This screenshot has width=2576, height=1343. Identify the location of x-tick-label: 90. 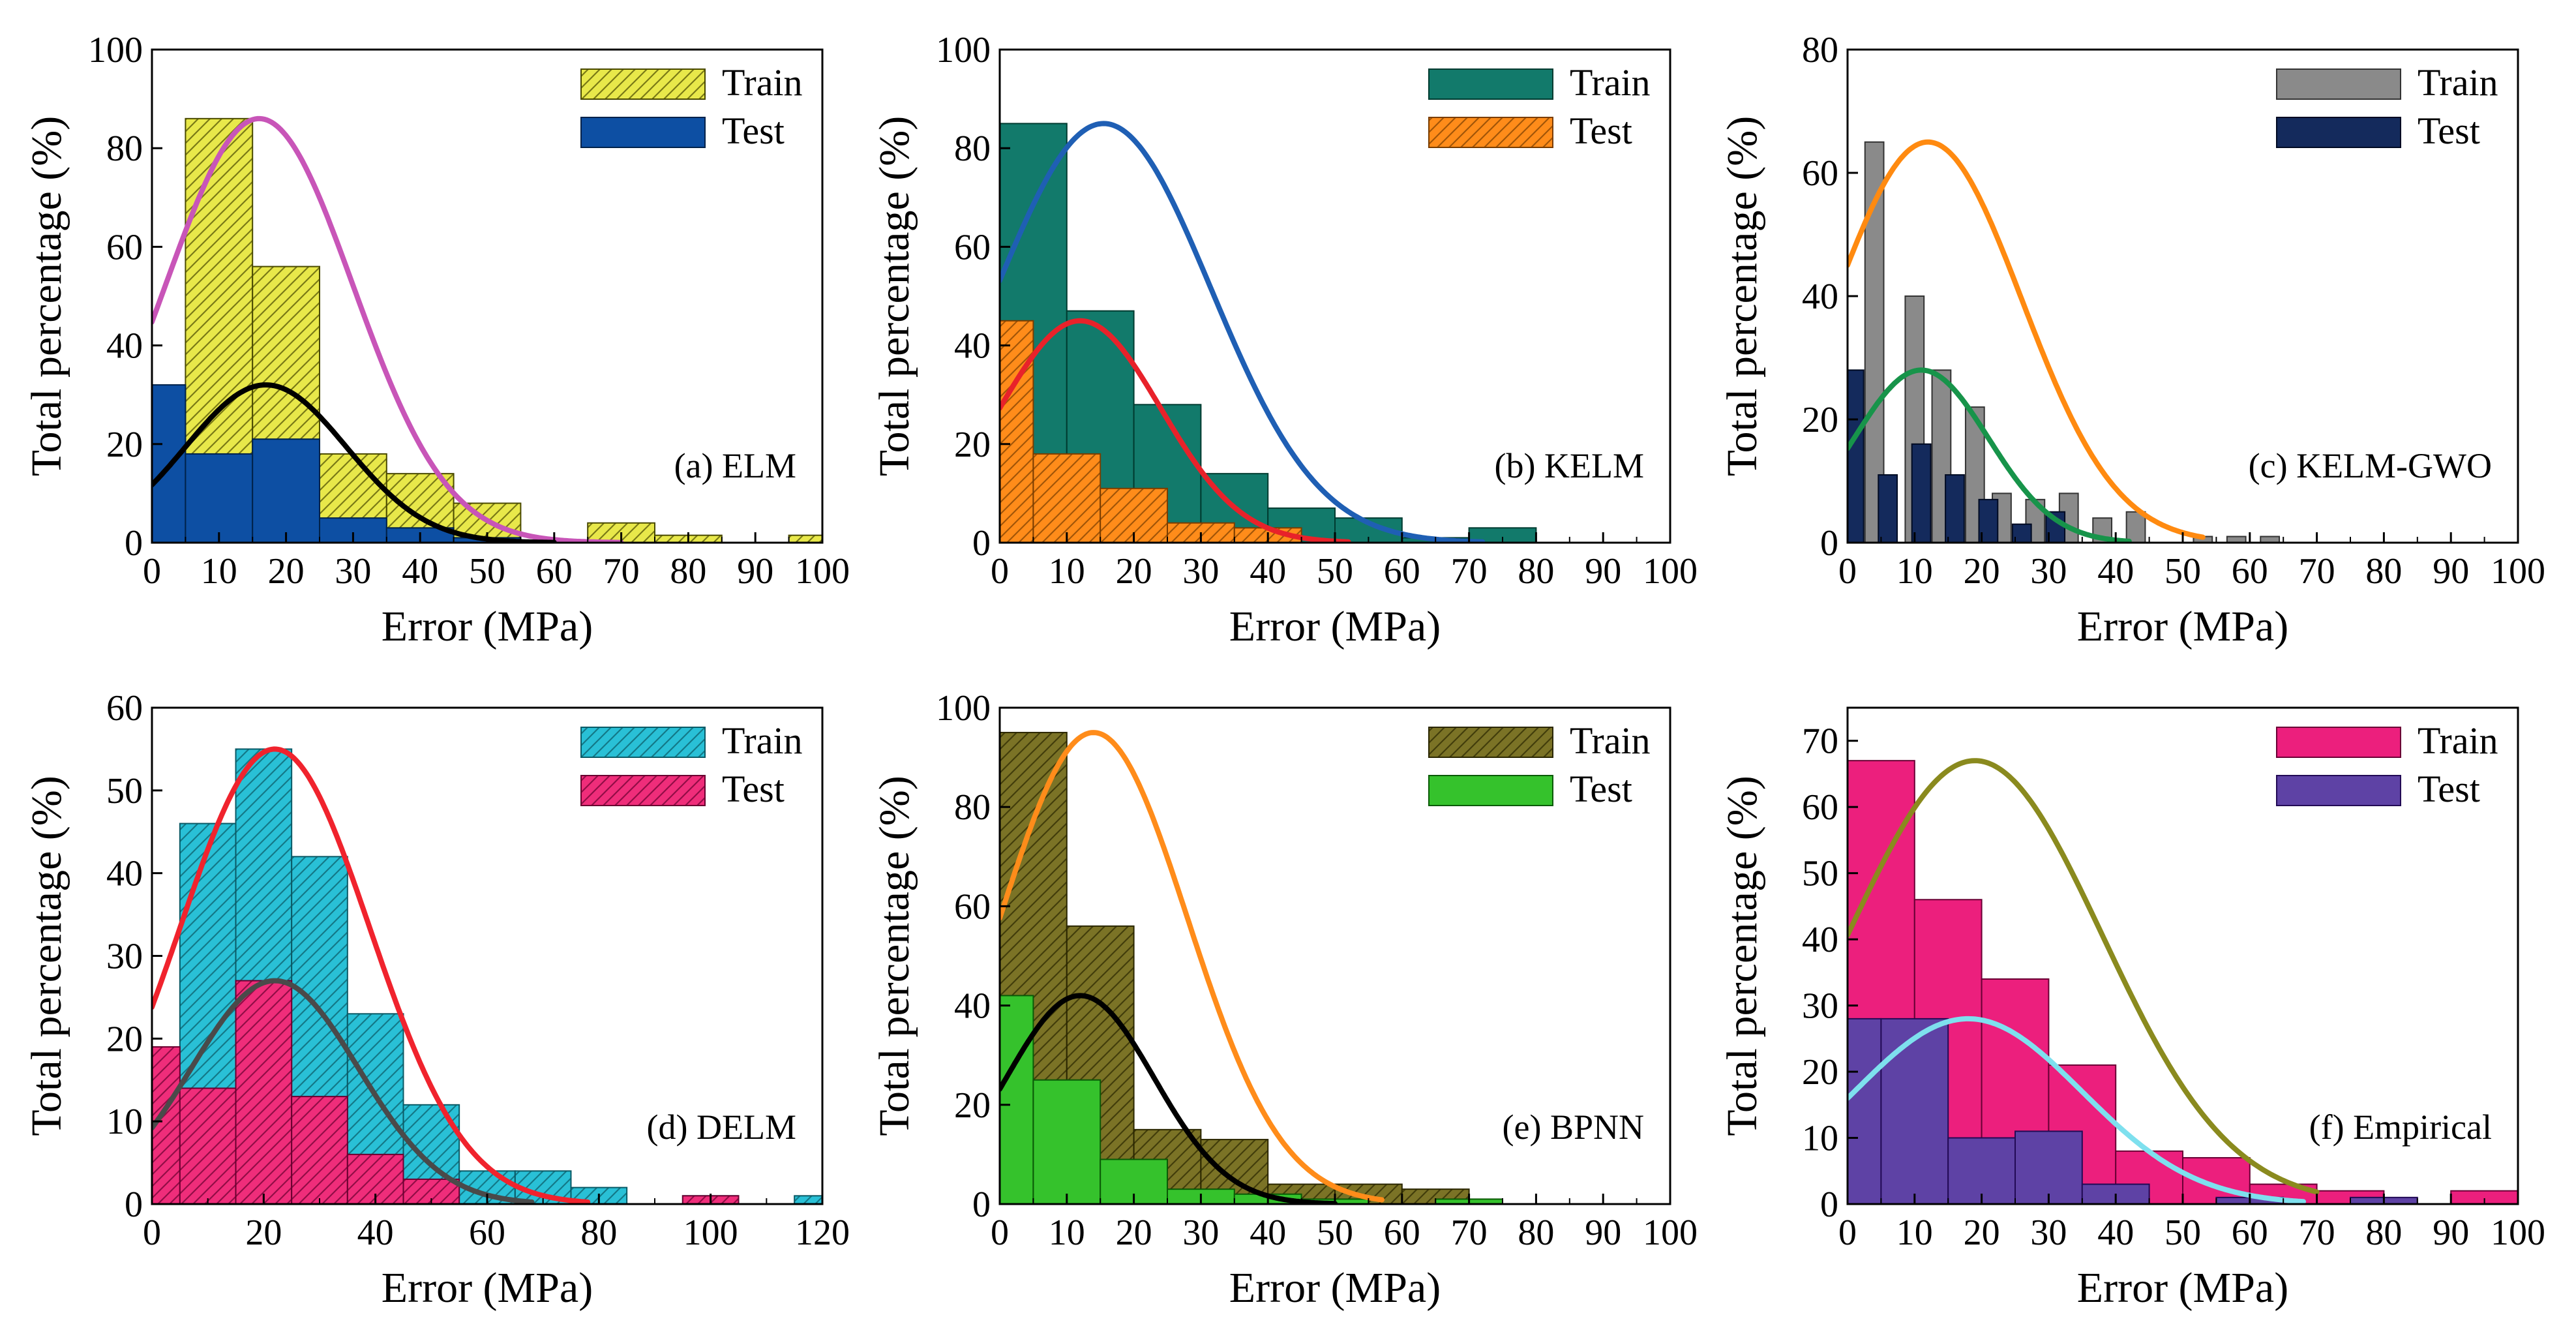
(755, 571).